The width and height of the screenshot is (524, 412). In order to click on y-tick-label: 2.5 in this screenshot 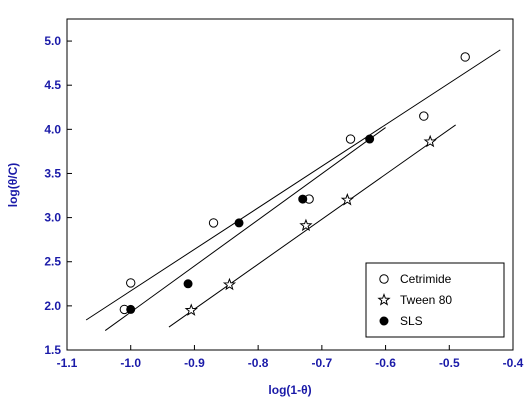, I will do `click(52, 262)`.